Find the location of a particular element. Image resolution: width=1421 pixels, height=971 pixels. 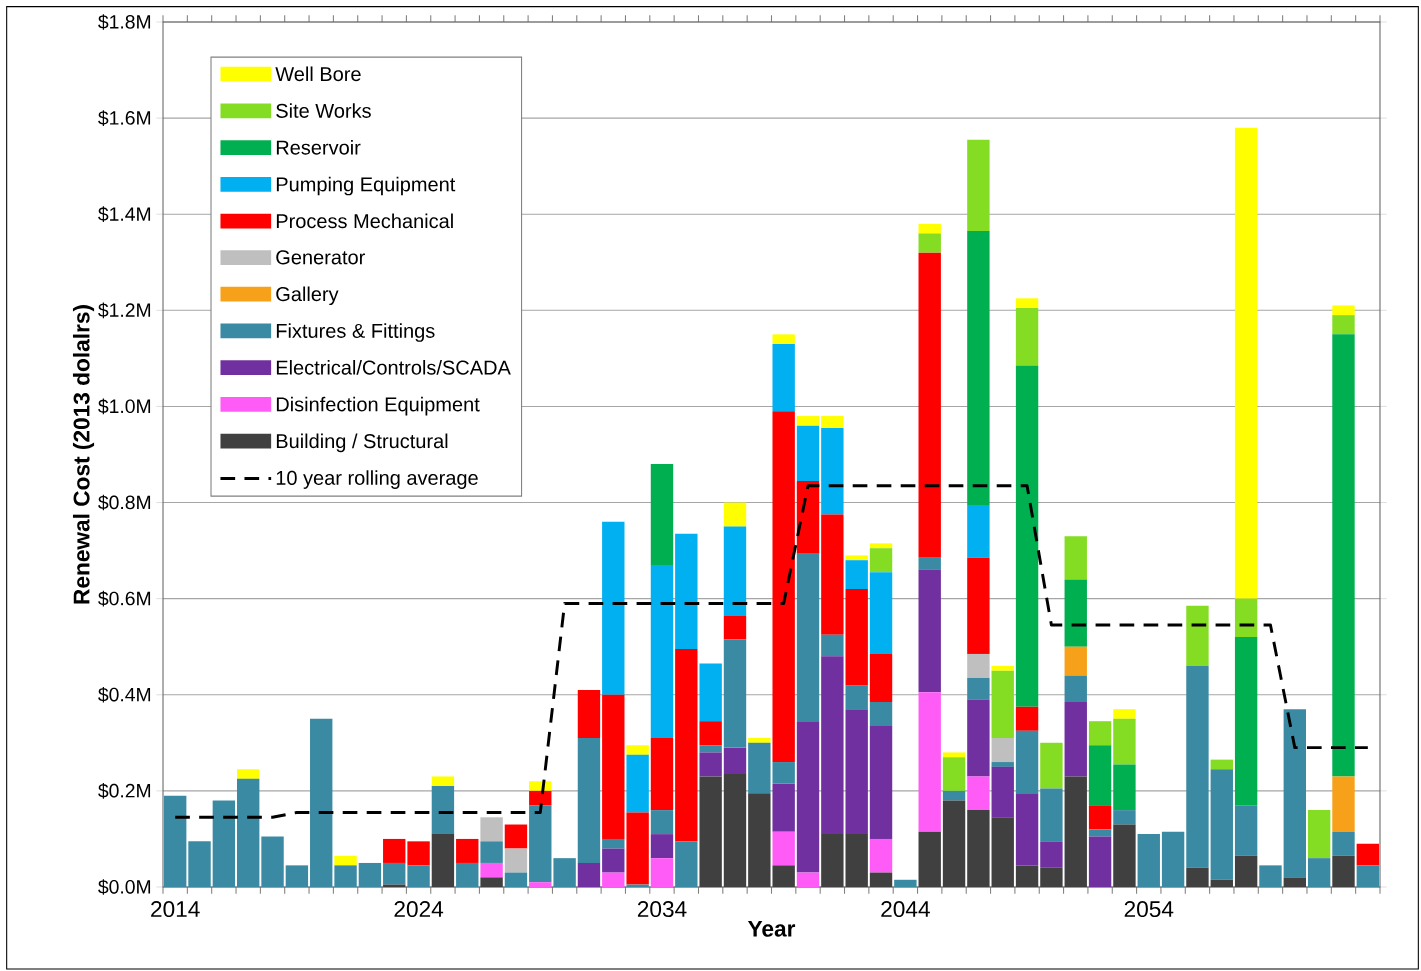

x-tick-label: 2024 is located at coordinates (419, 909).